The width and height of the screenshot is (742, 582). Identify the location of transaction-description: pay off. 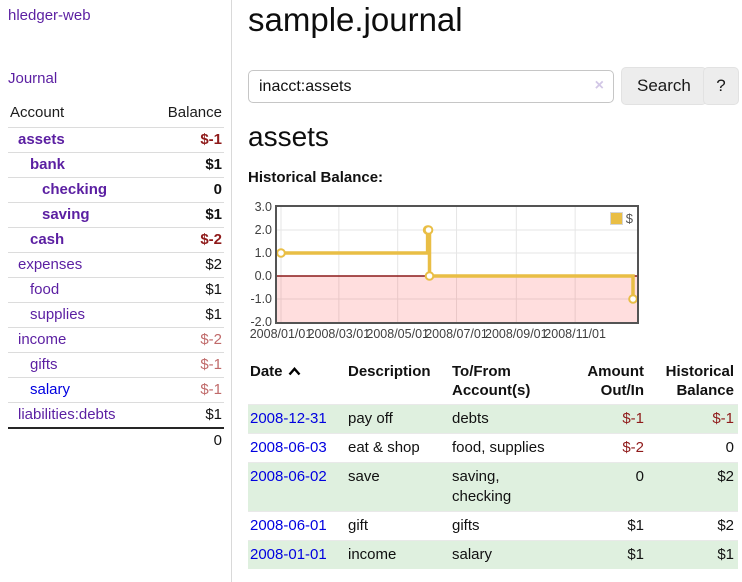
(398, 419).